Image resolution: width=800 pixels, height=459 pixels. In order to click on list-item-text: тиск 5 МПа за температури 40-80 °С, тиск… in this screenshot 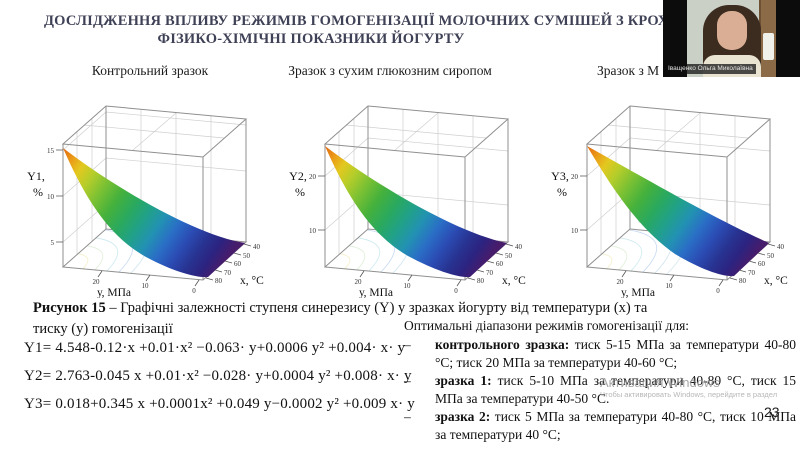, I will do `click(615, 426)`.